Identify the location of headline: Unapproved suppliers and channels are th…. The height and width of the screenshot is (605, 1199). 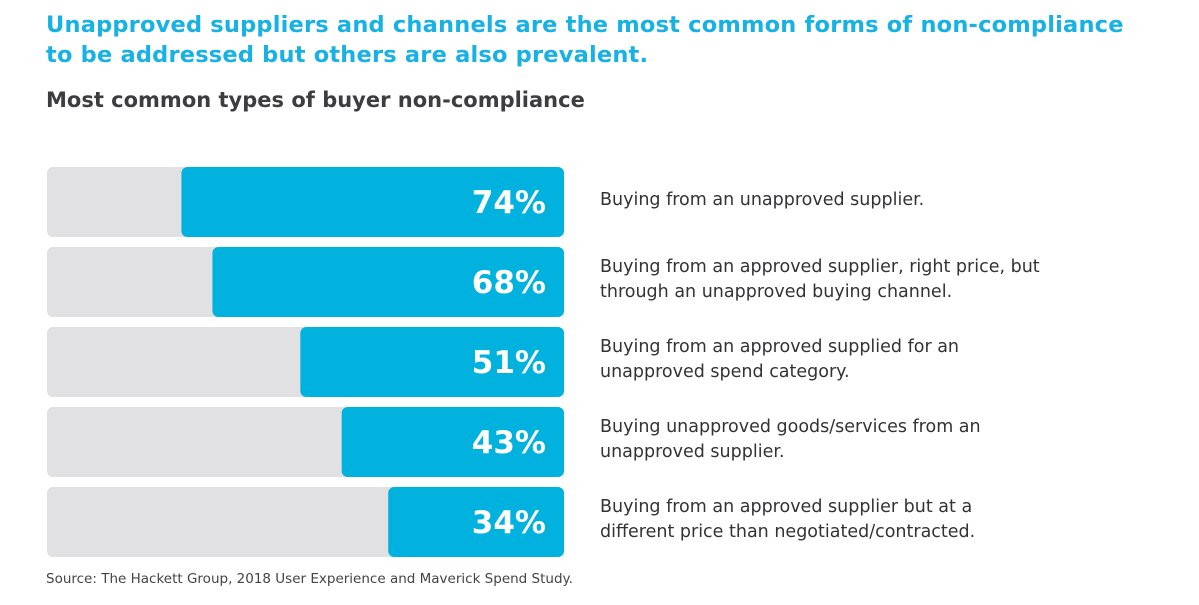
(585, 40).